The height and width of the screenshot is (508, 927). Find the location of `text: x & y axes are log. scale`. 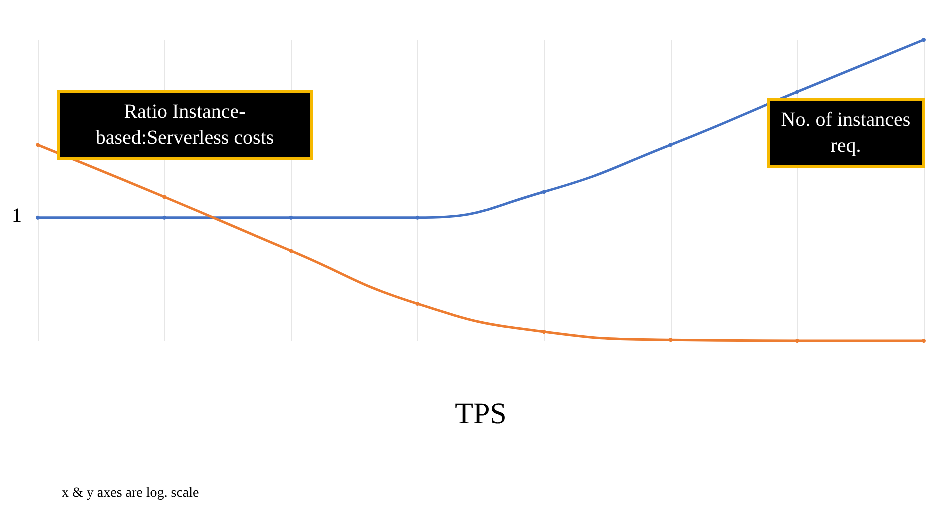

text: x & y axes are log. scale is located at coordinates (131, 494).